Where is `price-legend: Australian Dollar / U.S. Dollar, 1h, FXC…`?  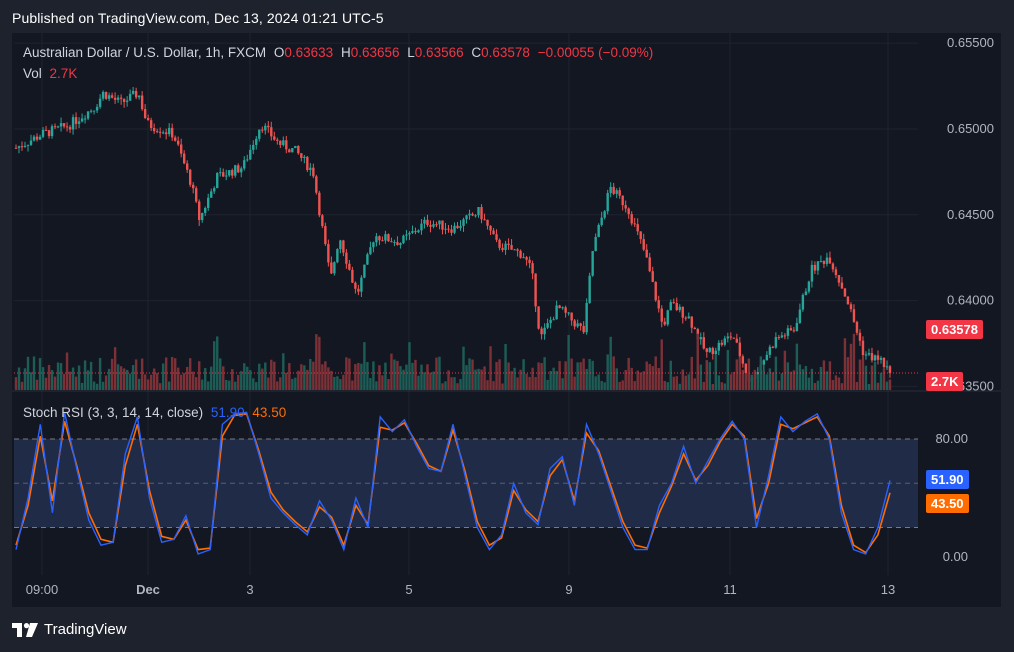
price-legend: Australian Dollar / U.S. Dollar, 1h, FXC… is located at coordinates (338, 52).